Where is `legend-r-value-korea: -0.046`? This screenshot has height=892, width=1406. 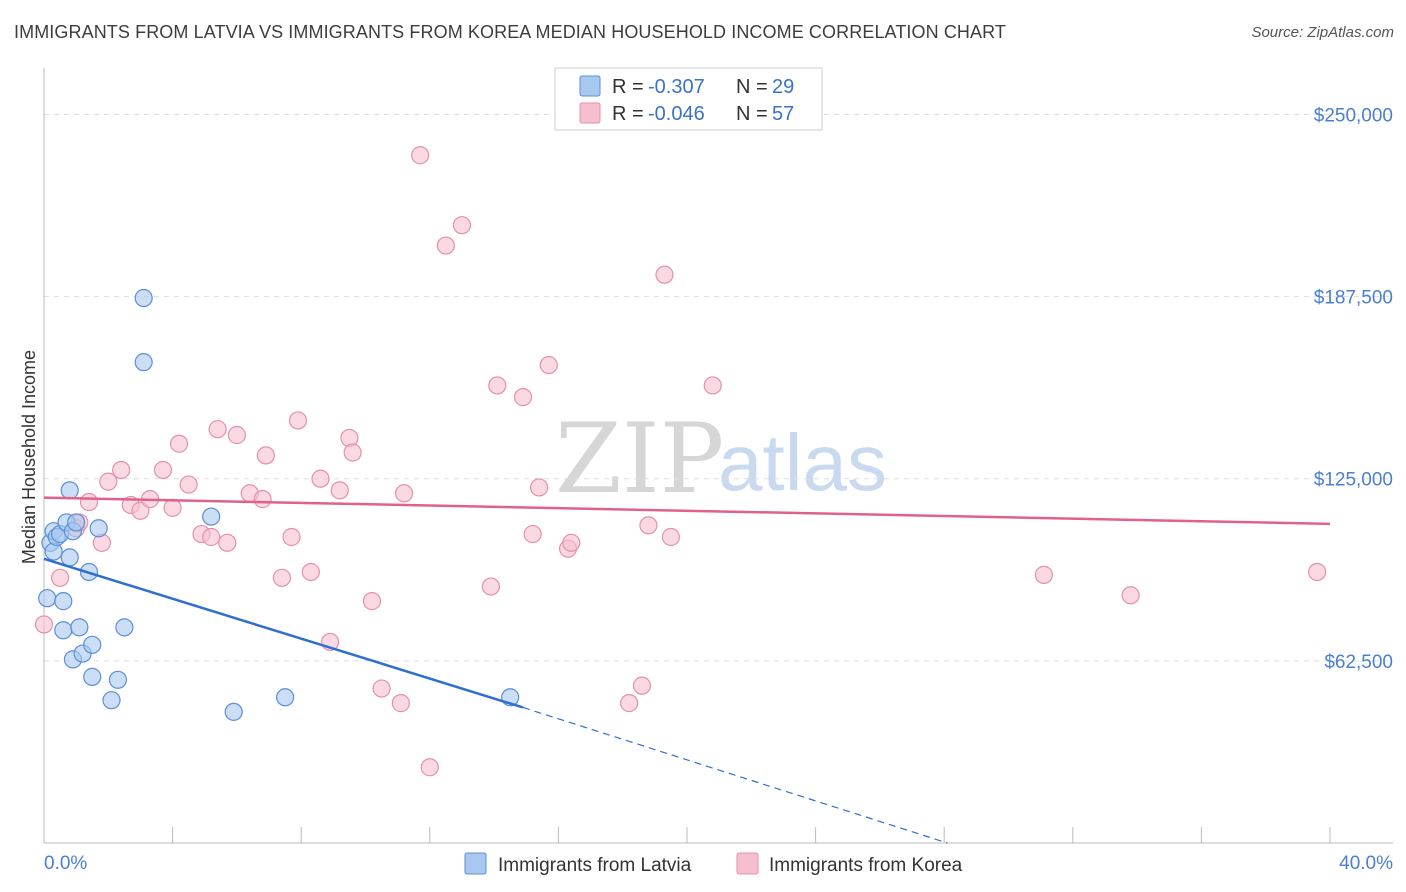 legend-r-value-korea: -0.046 is located at coordinates (676, 114).